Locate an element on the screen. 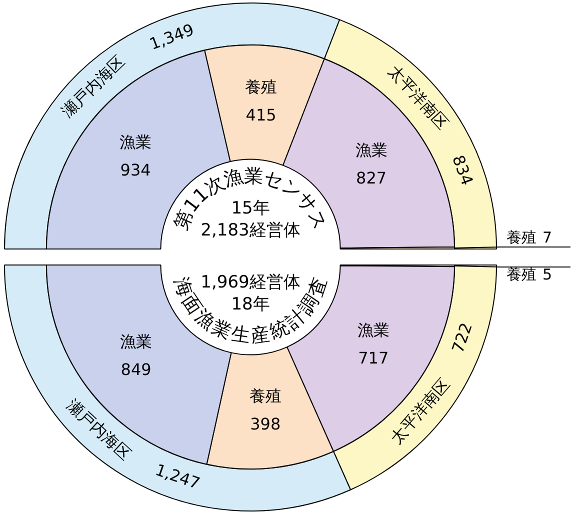  data-label: 415 is located at coordinates (261, 115).